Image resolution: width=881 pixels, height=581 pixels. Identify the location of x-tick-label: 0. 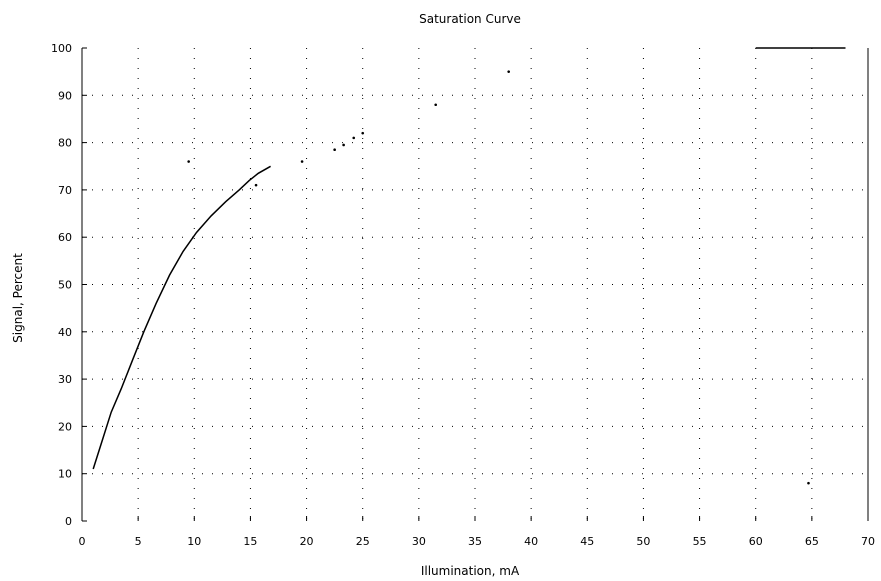
(82, 541).